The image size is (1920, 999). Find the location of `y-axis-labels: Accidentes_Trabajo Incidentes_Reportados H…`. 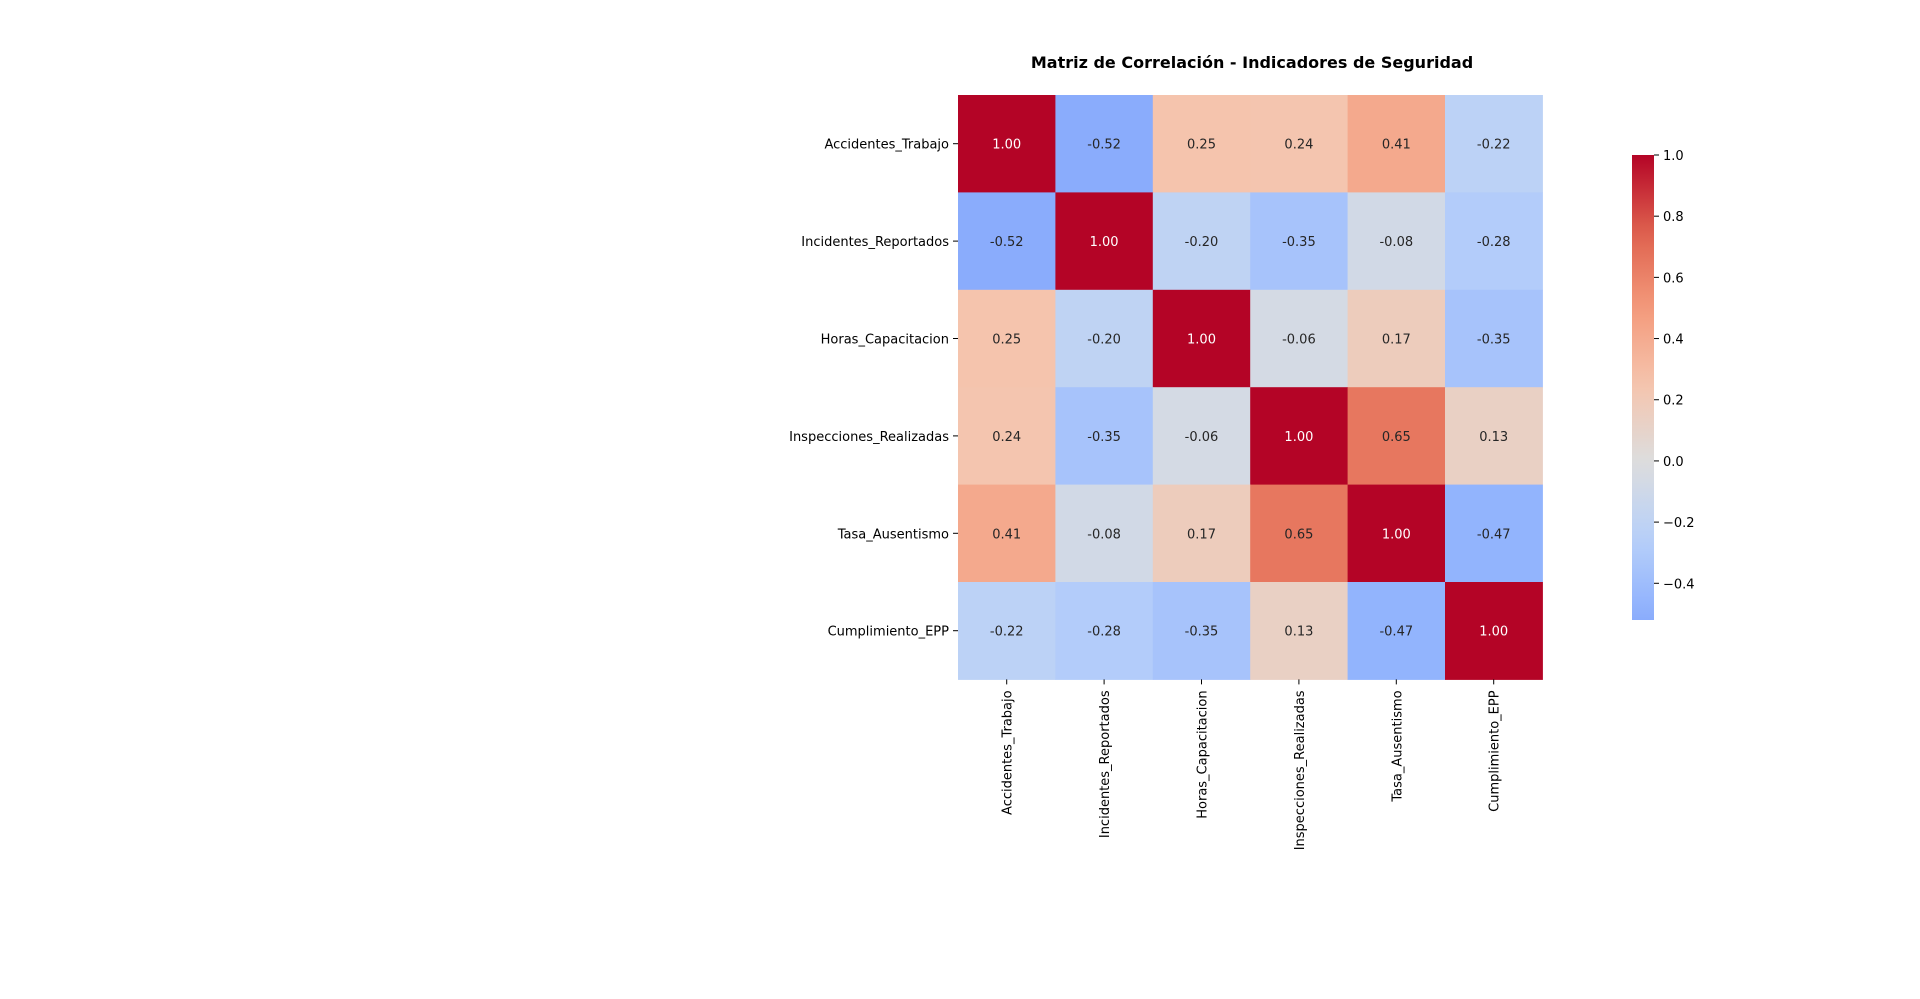

y-axis-labels: Accidentes_Trabajo Incidentes_Reportados H… is located at coordinates (873, 389).